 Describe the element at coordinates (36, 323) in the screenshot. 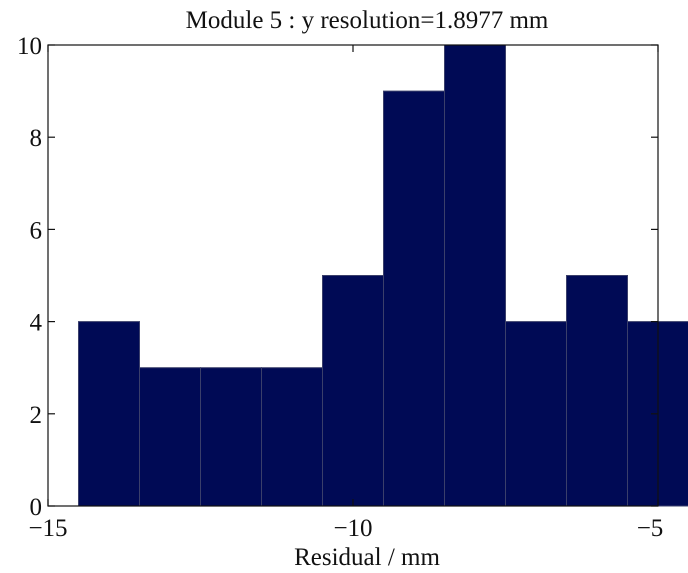

I see `y-tick-label-3: 4` at that location.